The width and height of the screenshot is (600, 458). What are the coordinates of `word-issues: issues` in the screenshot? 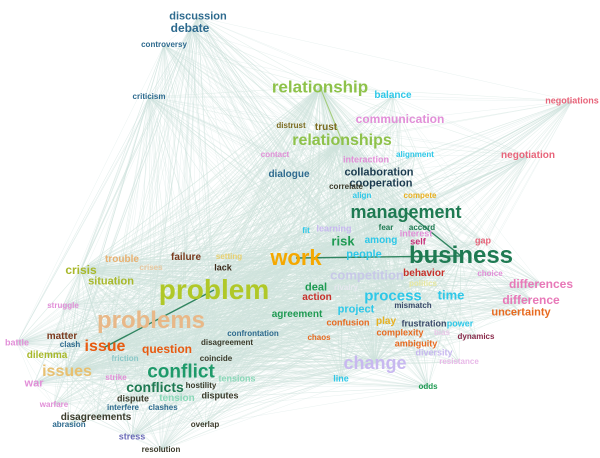 It's located at (67, 371).